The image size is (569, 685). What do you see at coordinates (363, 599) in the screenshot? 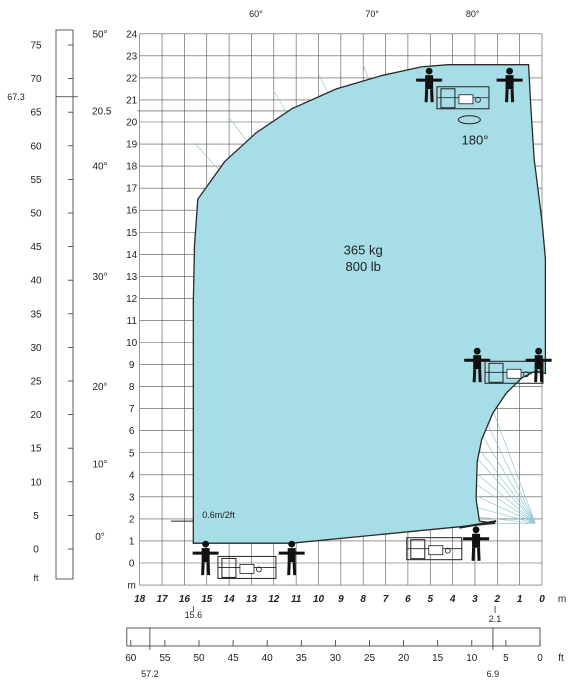
I see `outreach-m-tick-label: 8` at bounding box center [363, 599].